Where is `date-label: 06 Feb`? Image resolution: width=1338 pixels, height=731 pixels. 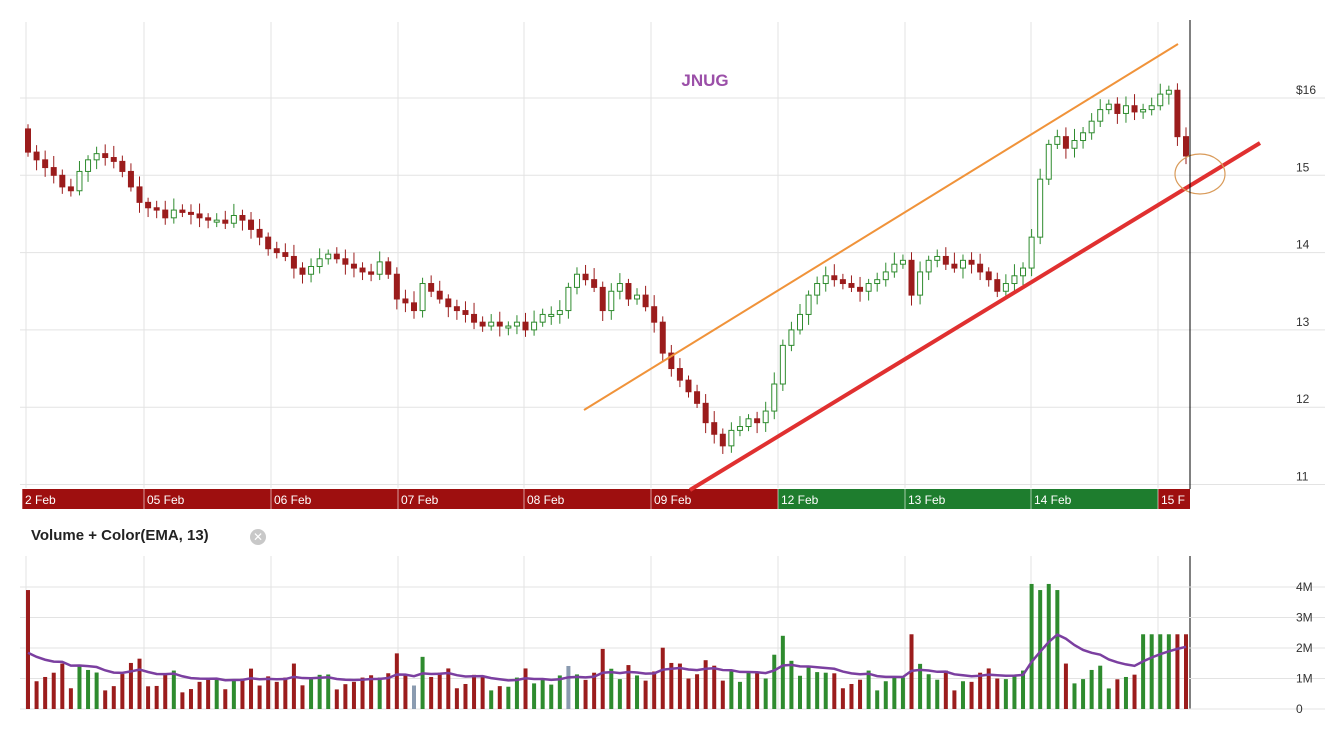 date-label: 06 Feb is located at coordinates (293, 500).